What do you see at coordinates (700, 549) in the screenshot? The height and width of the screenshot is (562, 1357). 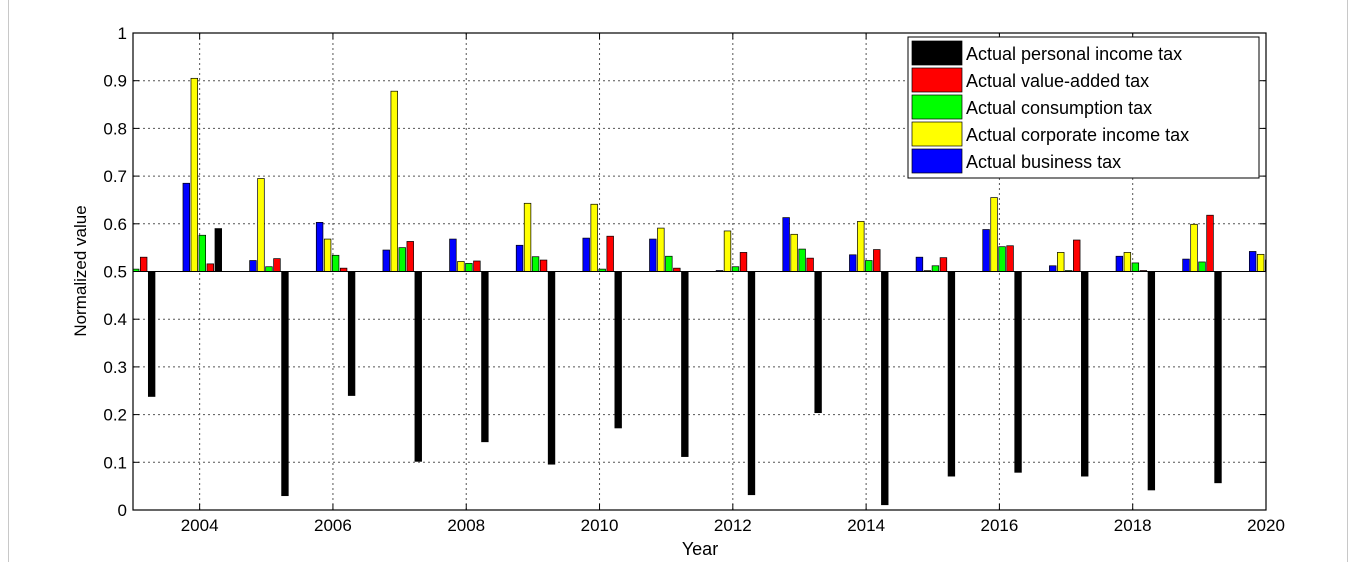 I see `x-axis-label: Year` at bounding box center [700, 549].